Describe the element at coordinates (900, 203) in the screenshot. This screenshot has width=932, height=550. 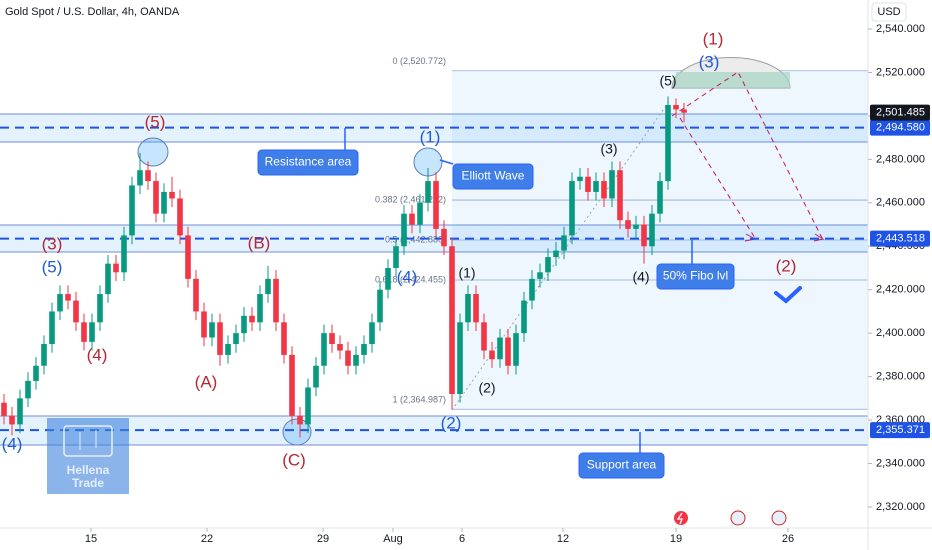
I see `y-tick-label: 2,460.000` at that location.